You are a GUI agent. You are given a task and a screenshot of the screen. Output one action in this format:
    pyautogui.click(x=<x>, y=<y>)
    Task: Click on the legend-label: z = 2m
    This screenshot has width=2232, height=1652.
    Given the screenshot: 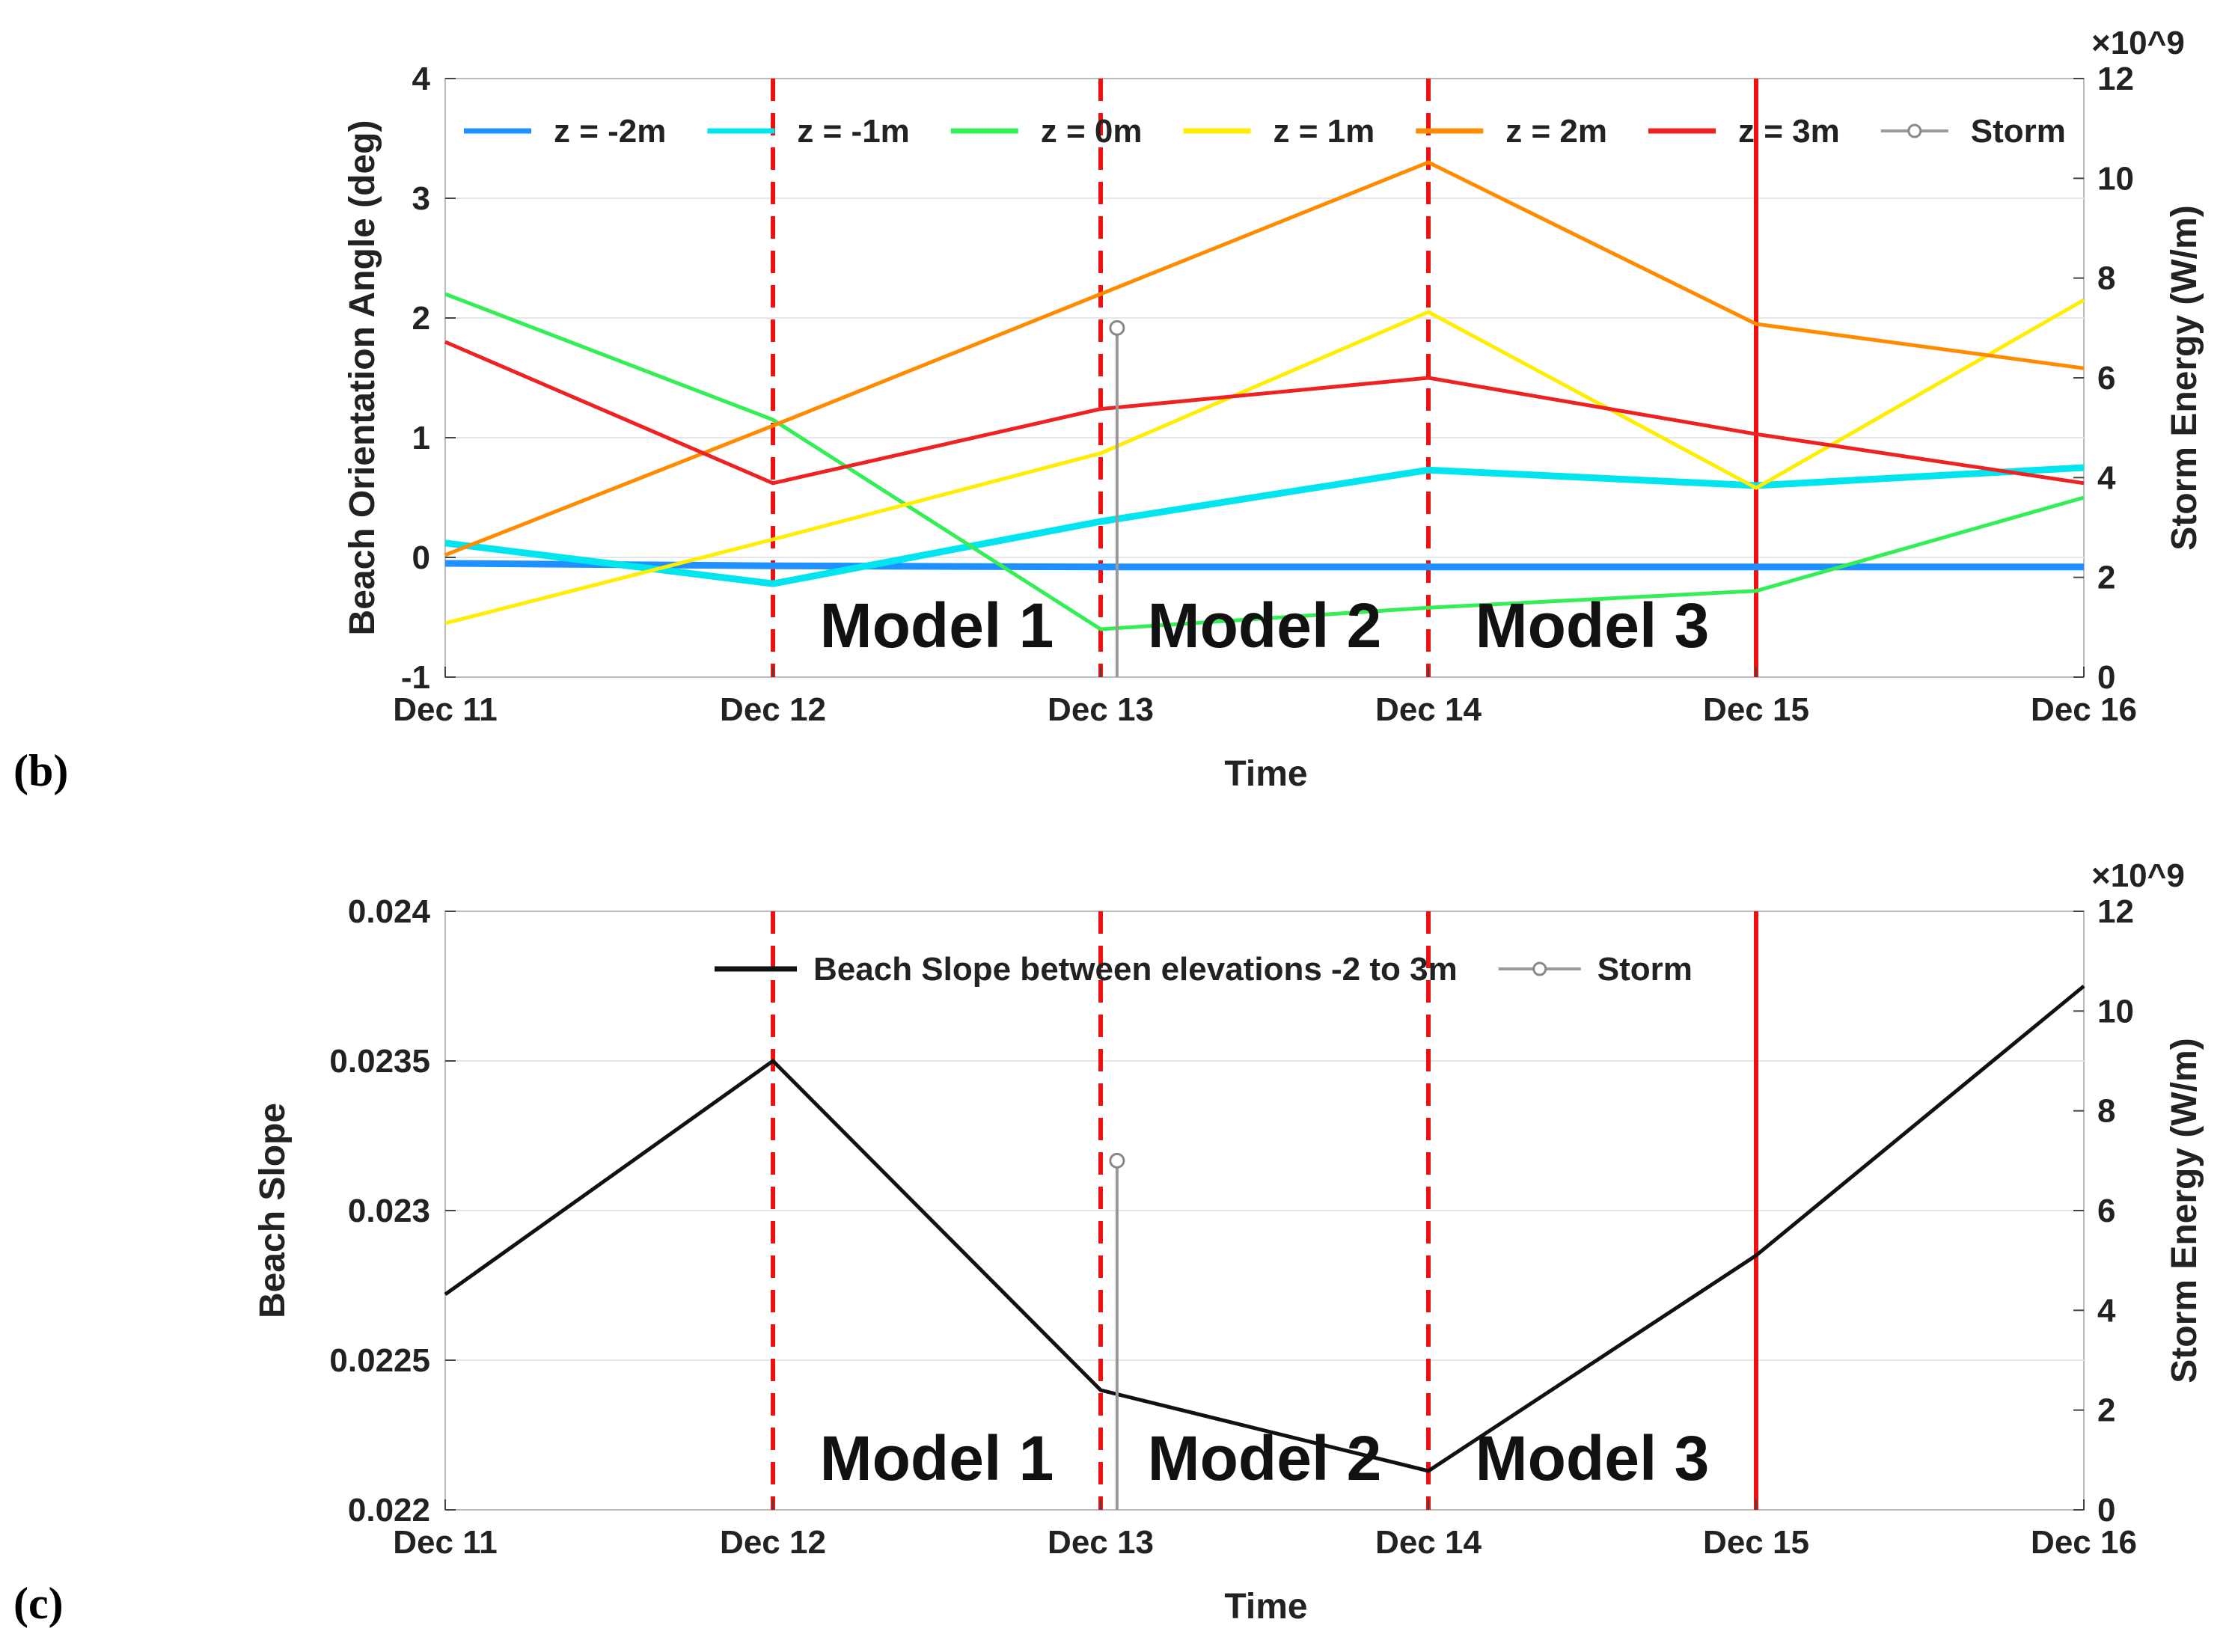 What is the action you would take?
    pyautogui.click(x=1556, y=131)
    